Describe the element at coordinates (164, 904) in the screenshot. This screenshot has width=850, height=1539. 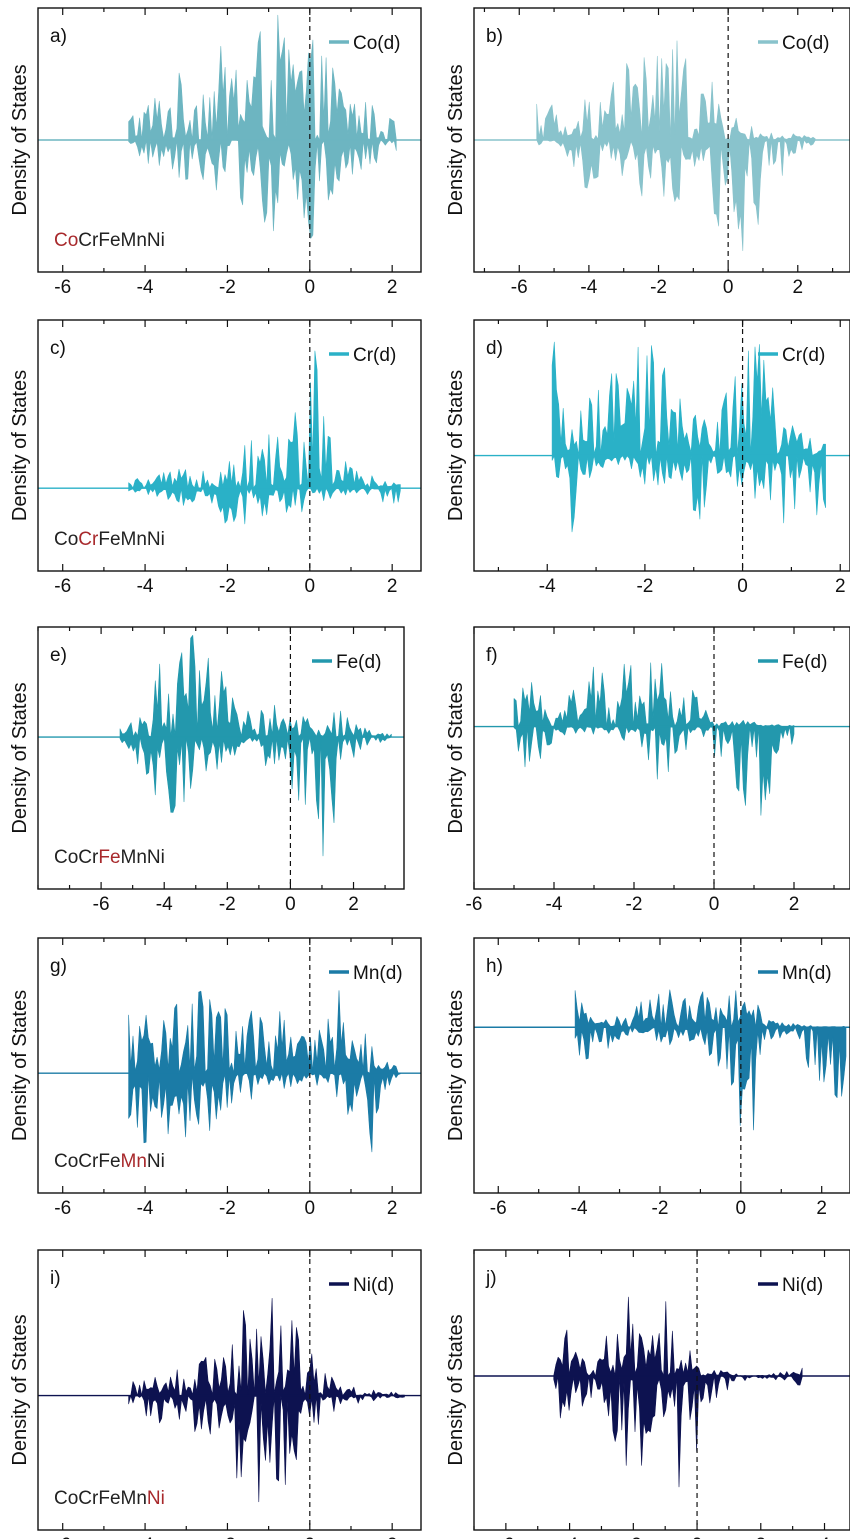
I see `x-tick-label-e: -4` at that location.